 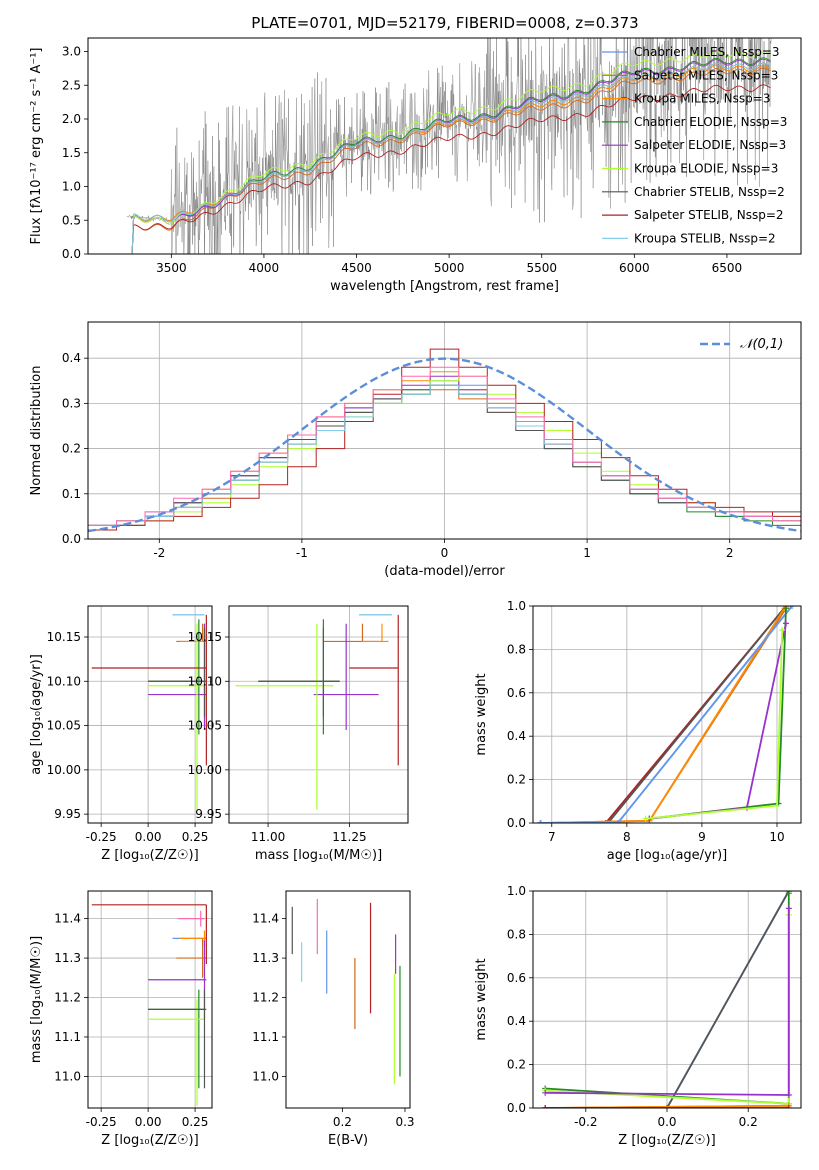 What do you see at coordinates (634, 268) in the screenshot?
I see `x-tick-label: 6000` at bounding box center [634, 268].